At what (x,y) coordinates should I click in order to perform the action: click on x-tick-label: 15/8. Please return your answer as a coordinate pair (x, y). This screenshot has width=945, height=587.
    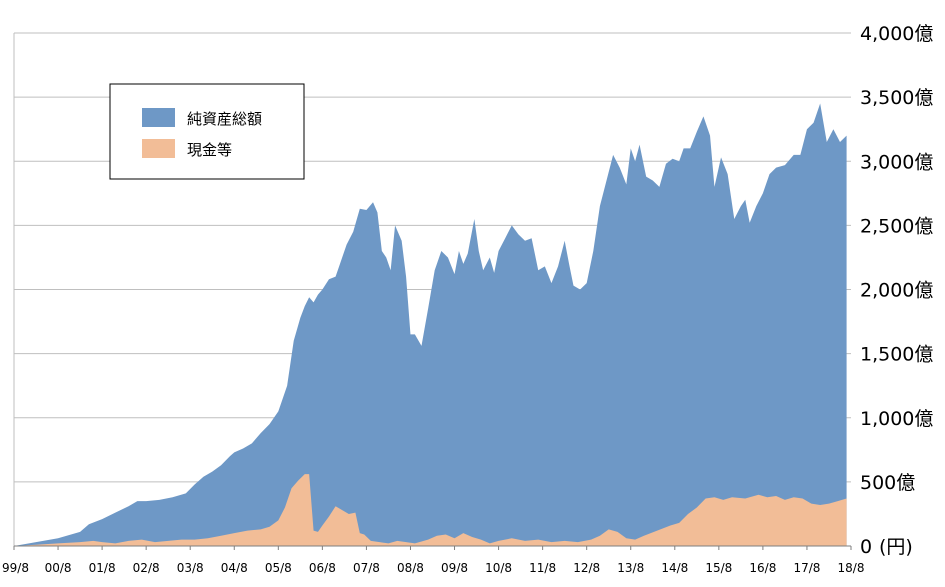
    Looking at the image, I should click on (718, 568).